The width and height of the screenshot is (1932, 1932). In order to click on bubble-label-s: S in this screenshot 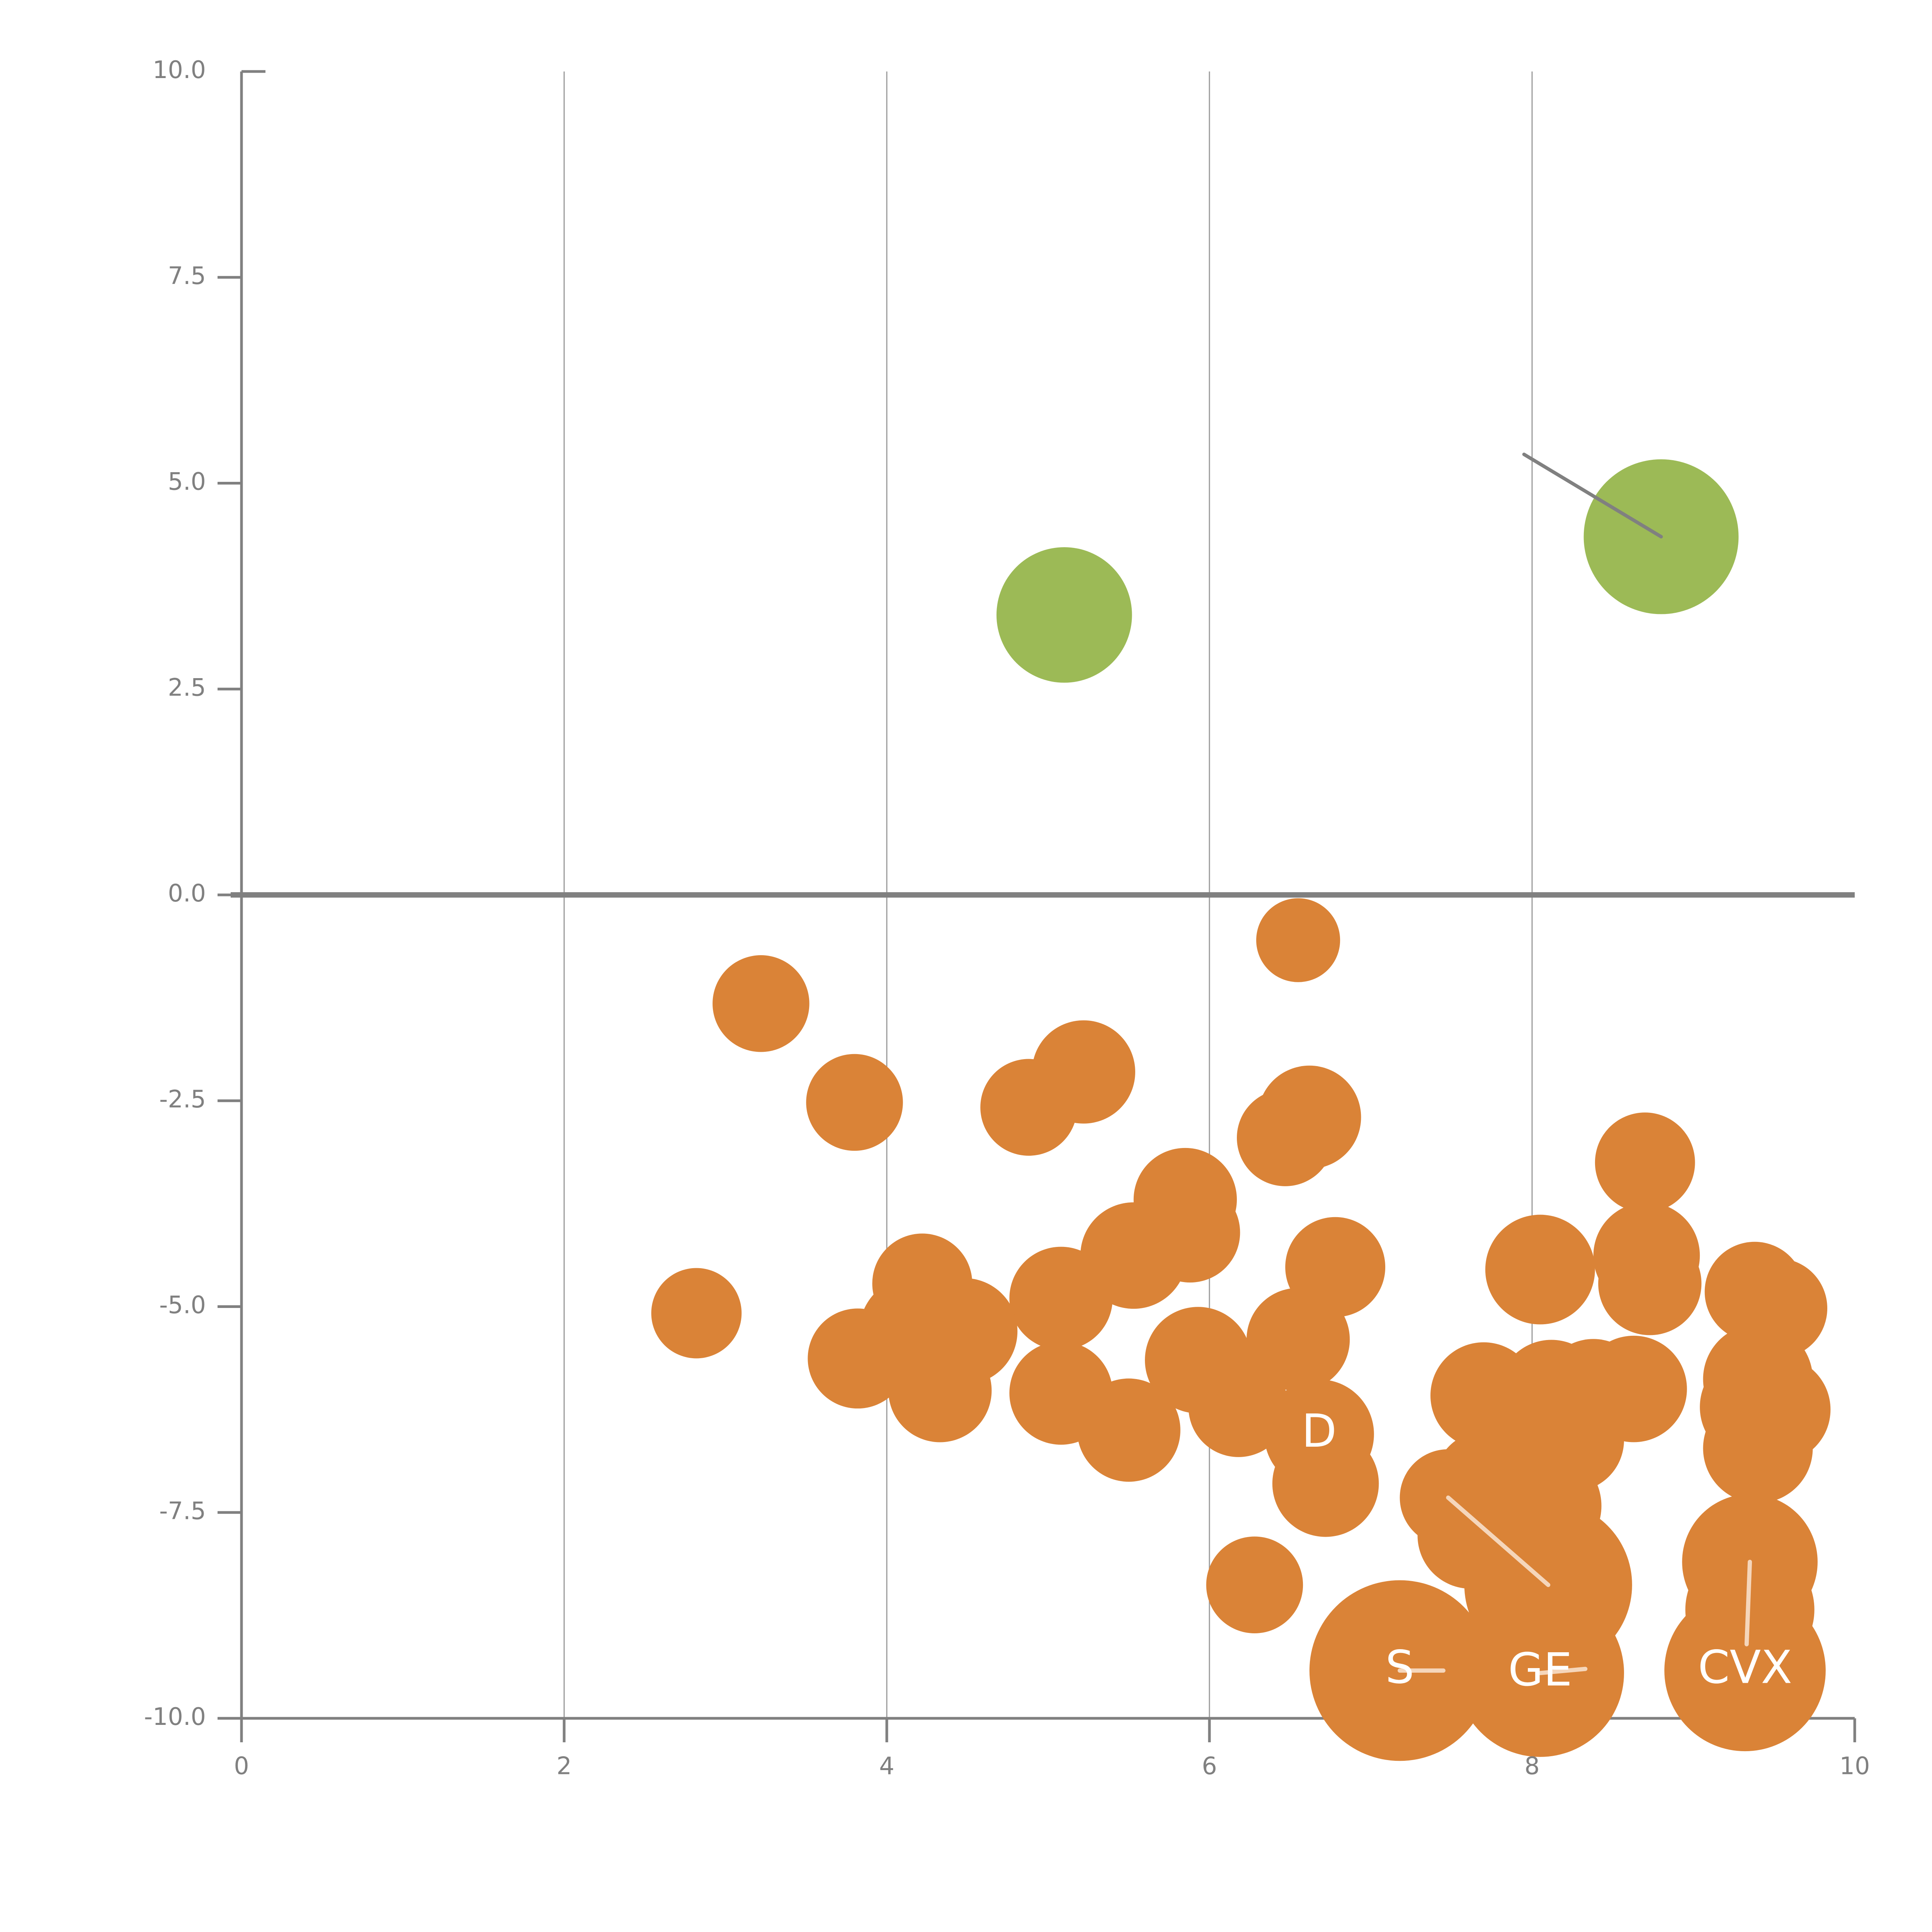, I will do `click(1399, 1668)`.